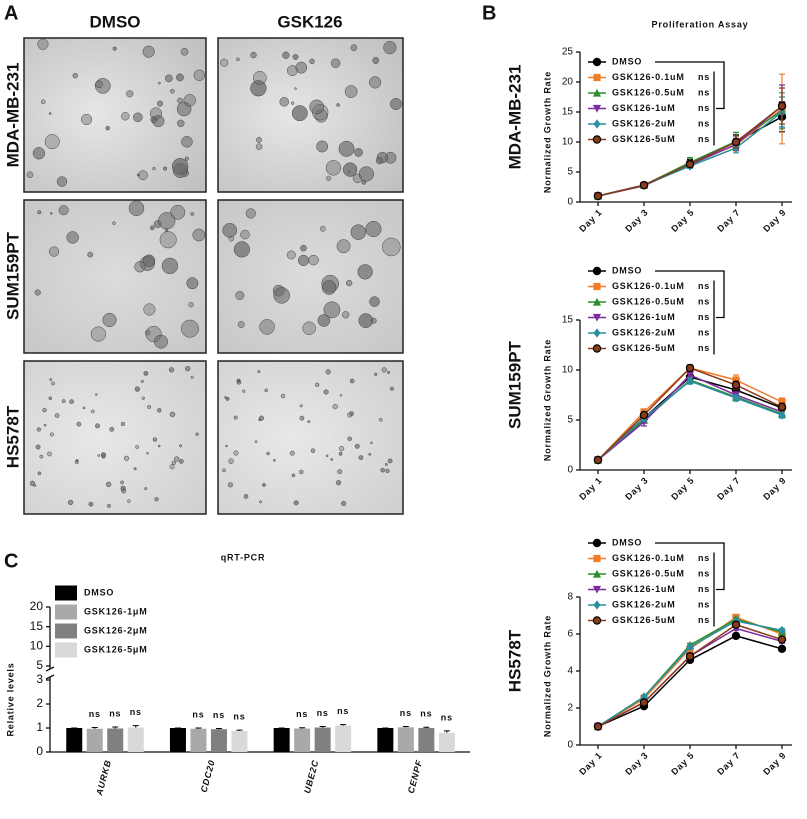 The height and width of the screenshot is (819, 807). I want to click on y-tick-label: 0, so click(570, 470).